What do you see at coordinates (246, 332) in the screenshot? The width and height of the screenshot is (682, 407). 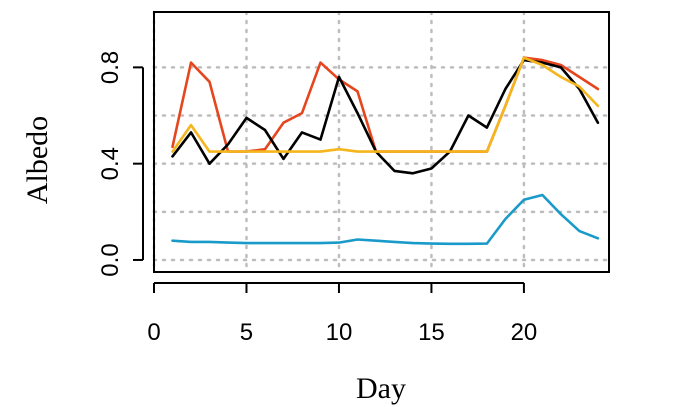 I see `x-tick-label-1: 5` at bounding box center [246, 332].